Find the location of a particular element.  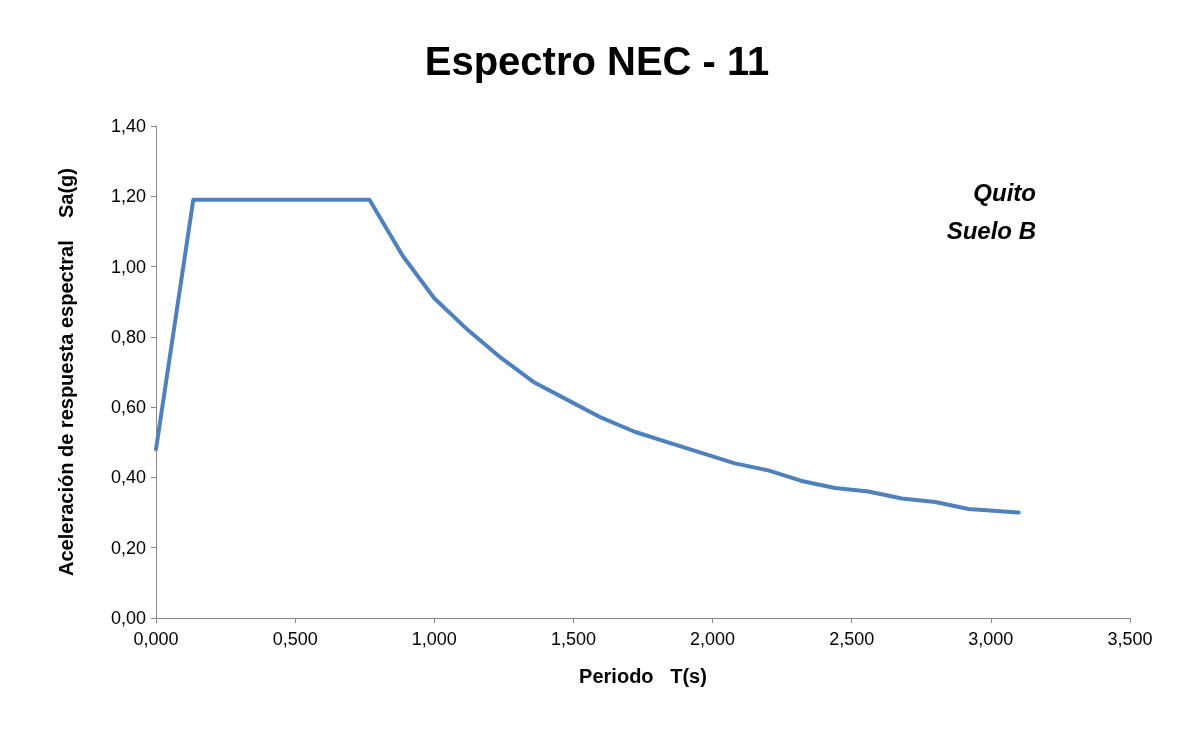

x-tick-label: 2,000 is located at coordinates (713, 639).